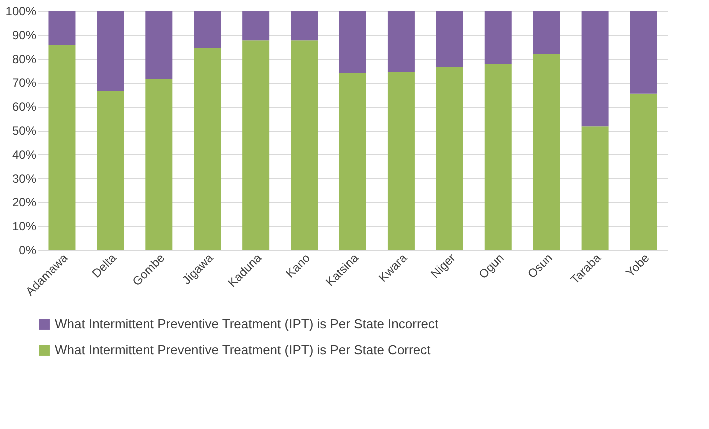 The image size is (709, 429). I want to click on y-tick-label: 10%, so click(24, 227).